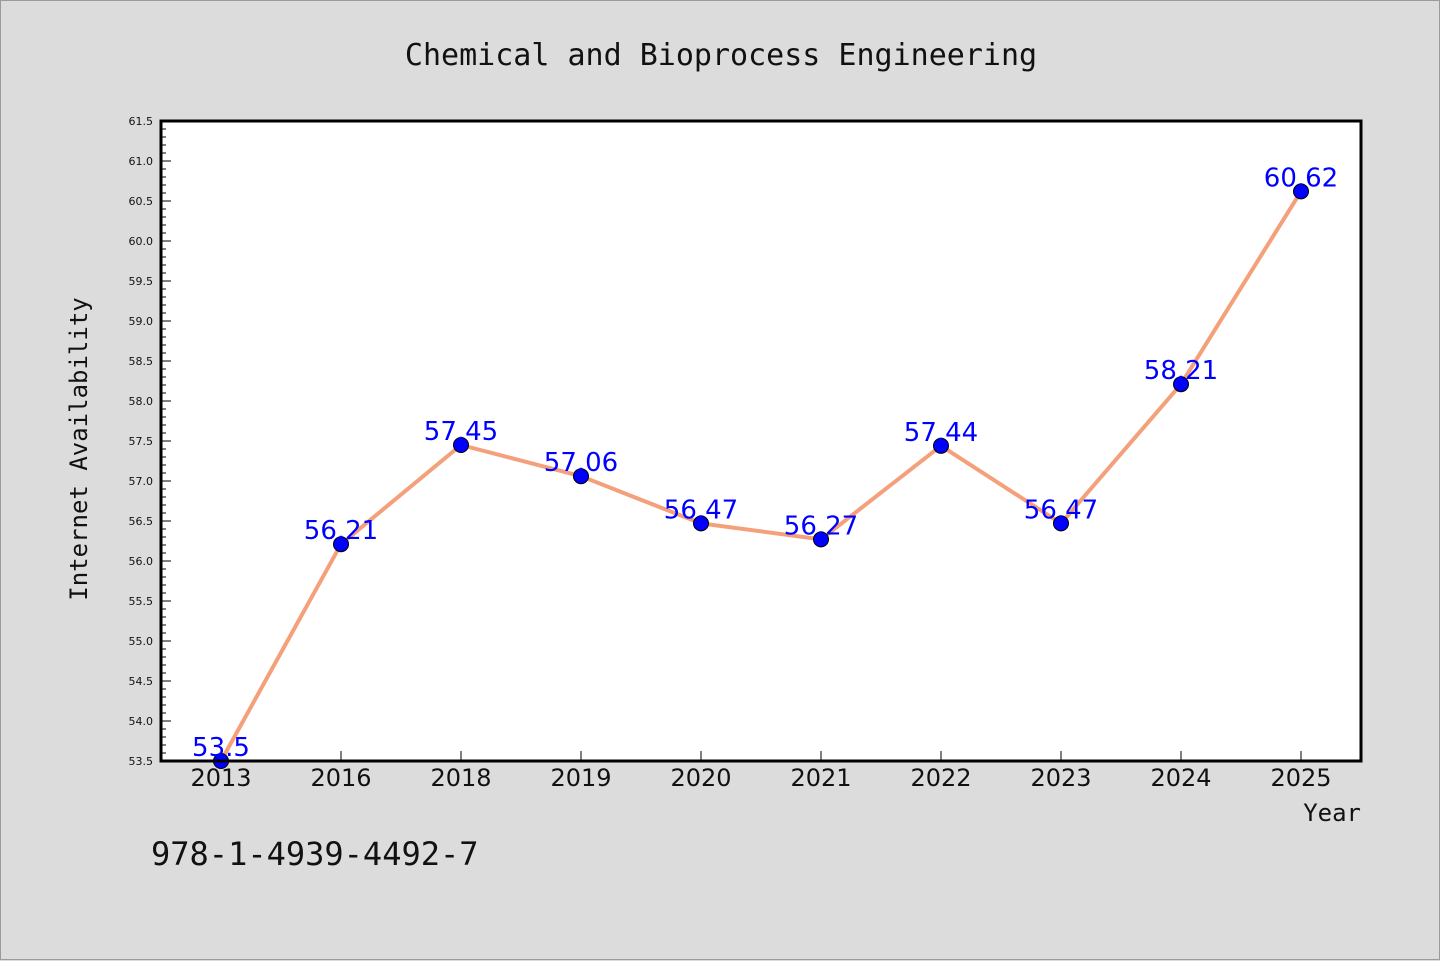 This screenshot has width=1440, height=961. I want to click on y-tick-label: 53.5, so click(141, 761).